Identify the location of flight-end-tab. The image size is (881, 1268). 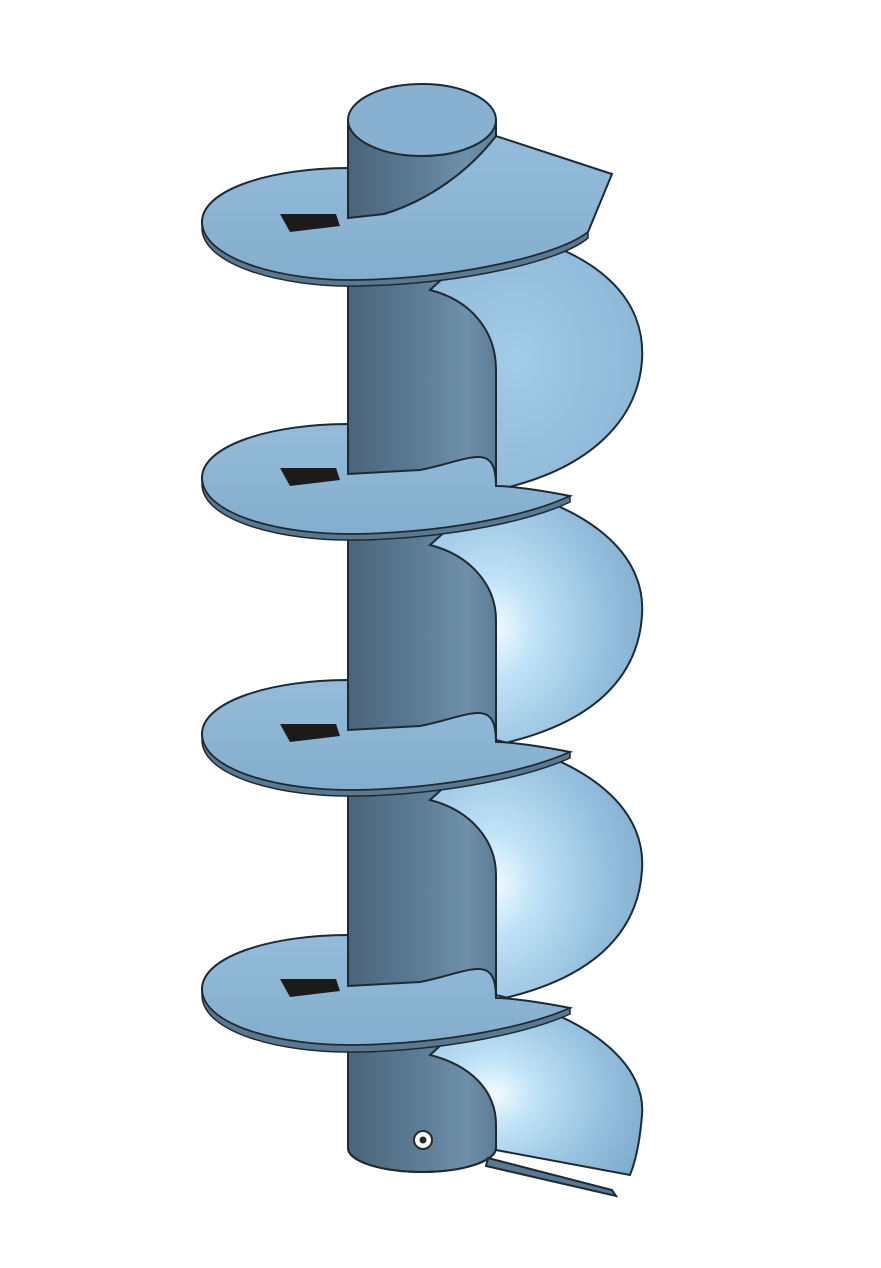
(551, 1177).